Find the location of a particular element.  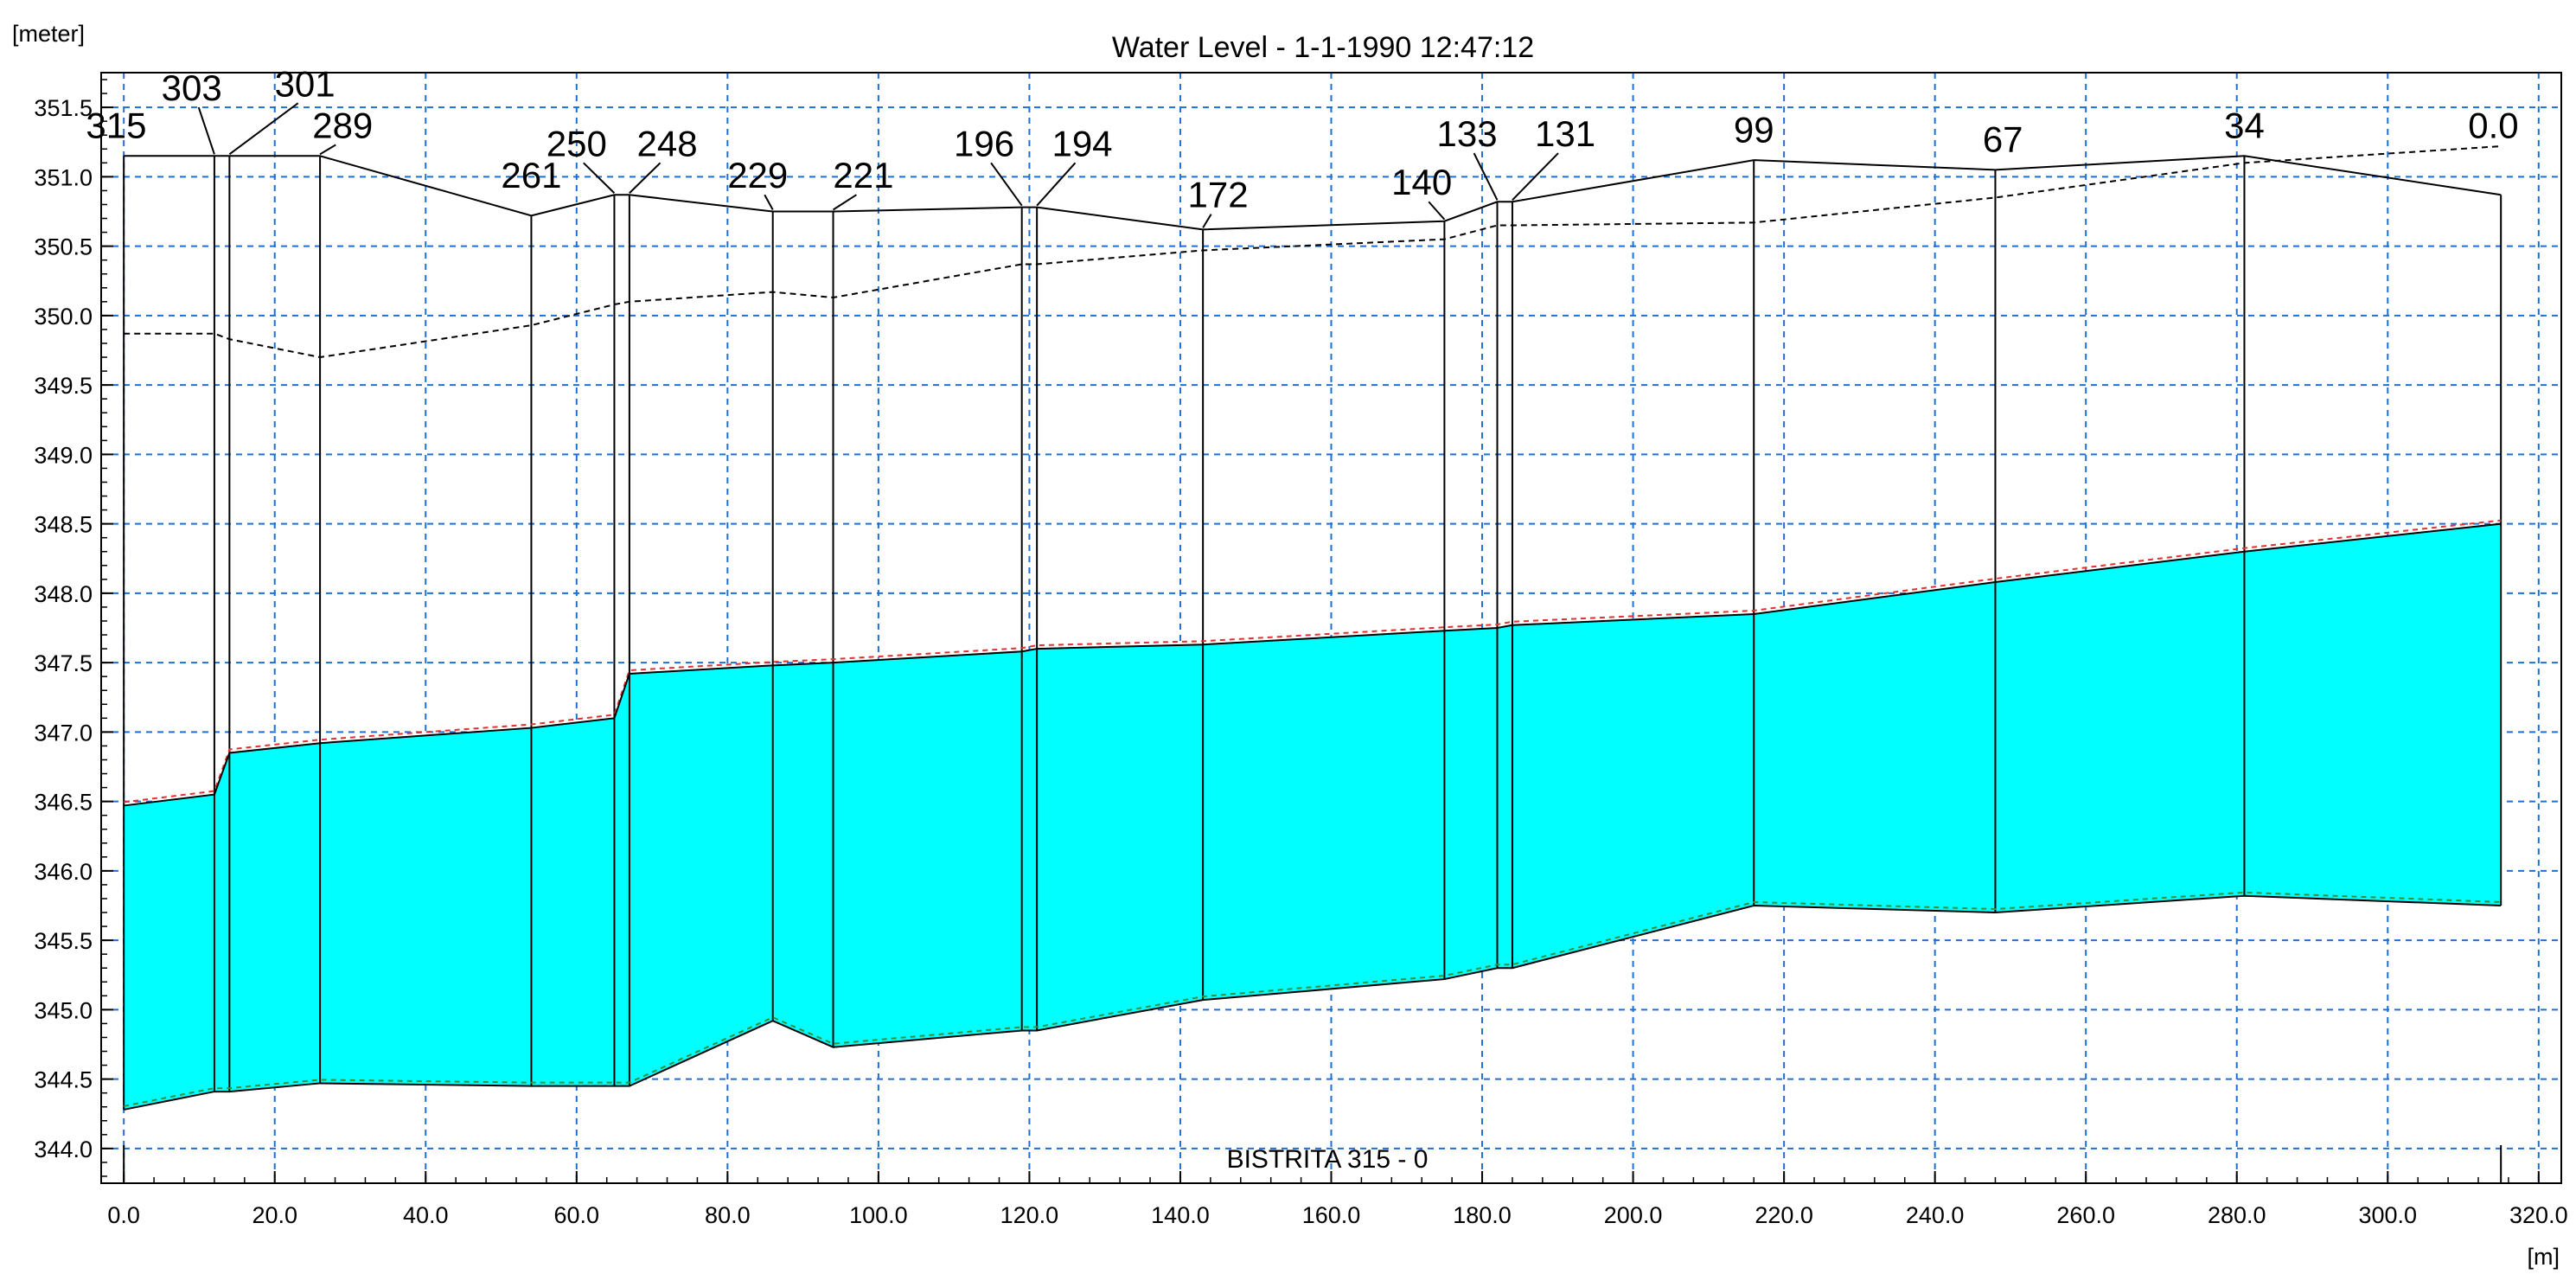

y-tick-label: 348.5 is located at coordinates (63, 525).